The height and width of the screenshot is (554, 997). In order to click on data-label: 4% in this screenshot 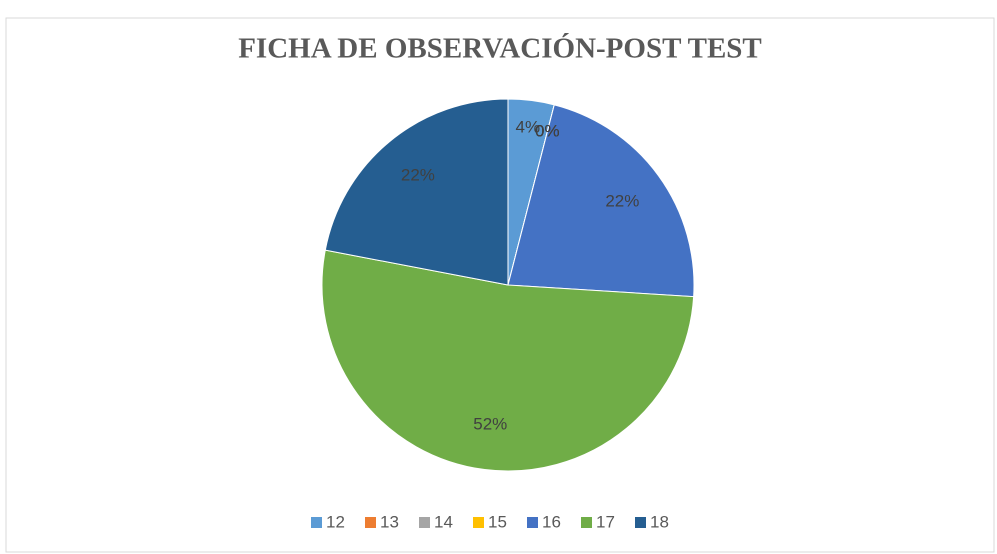, I will do `click(528, 127)`.